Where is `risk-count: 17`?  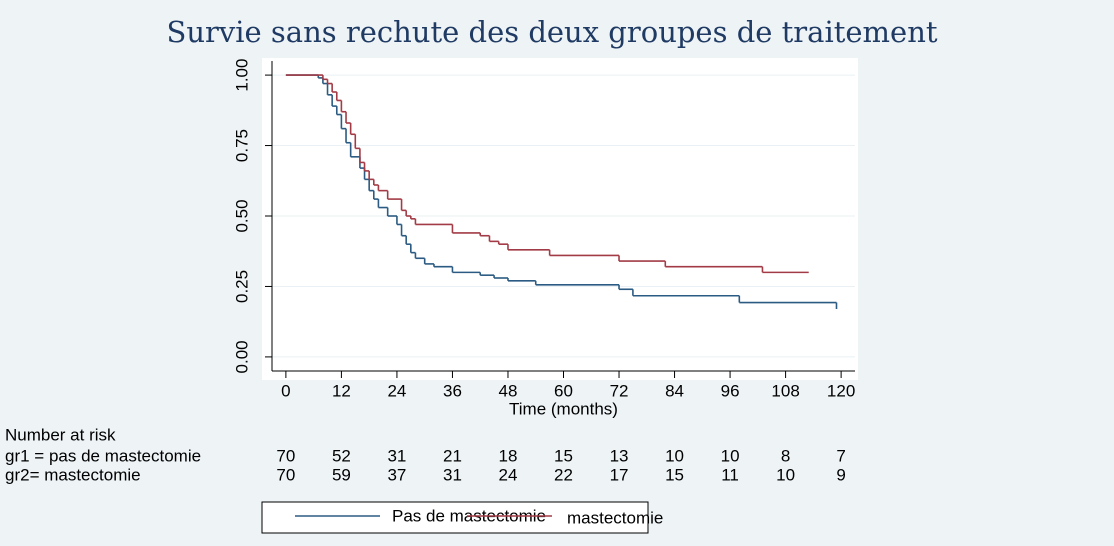
risk-count: 17 is located at coordinates (619, 474).